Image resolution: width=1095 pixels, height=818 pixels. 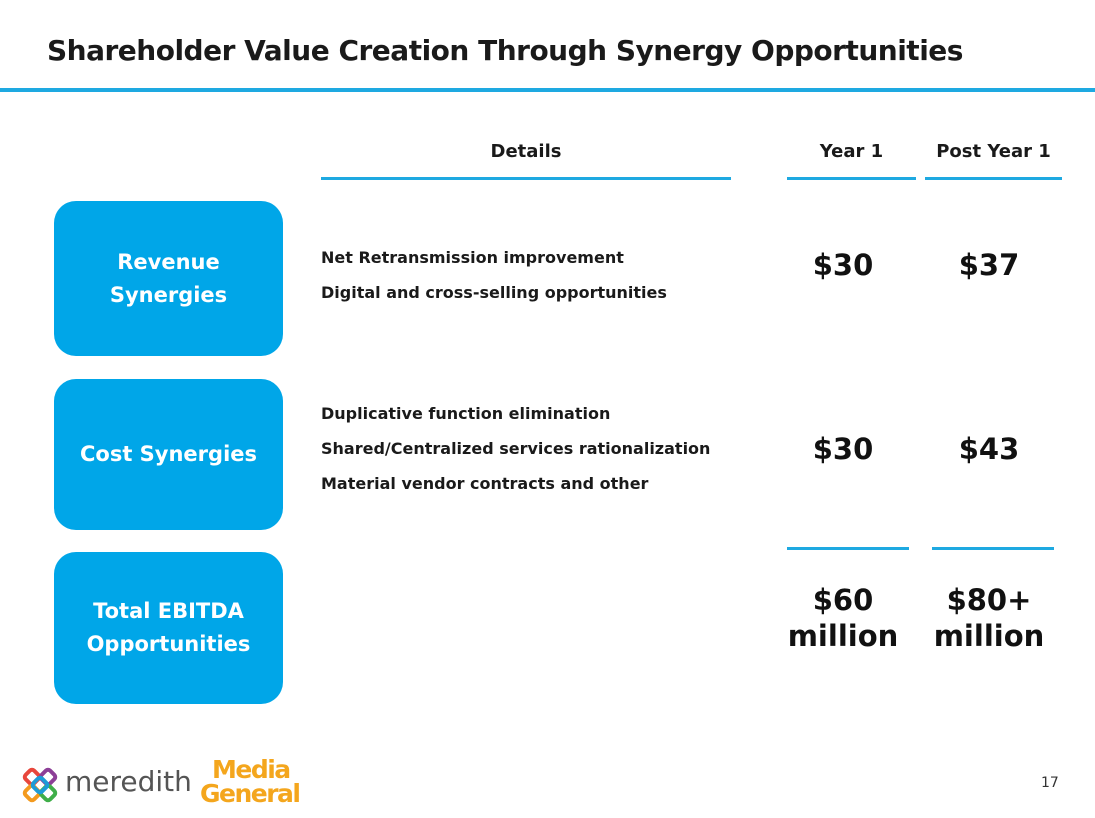 I want to click on revenue-year1-value: $30, so click(x=843, y=265).